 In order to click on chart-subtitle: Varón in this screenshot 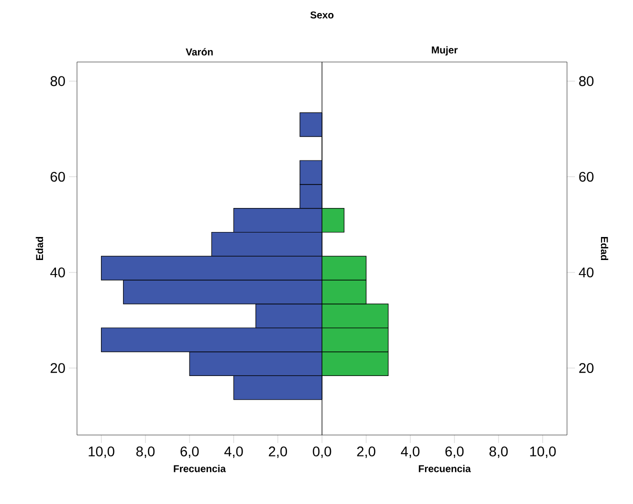, I will do `click(199, 52)`.